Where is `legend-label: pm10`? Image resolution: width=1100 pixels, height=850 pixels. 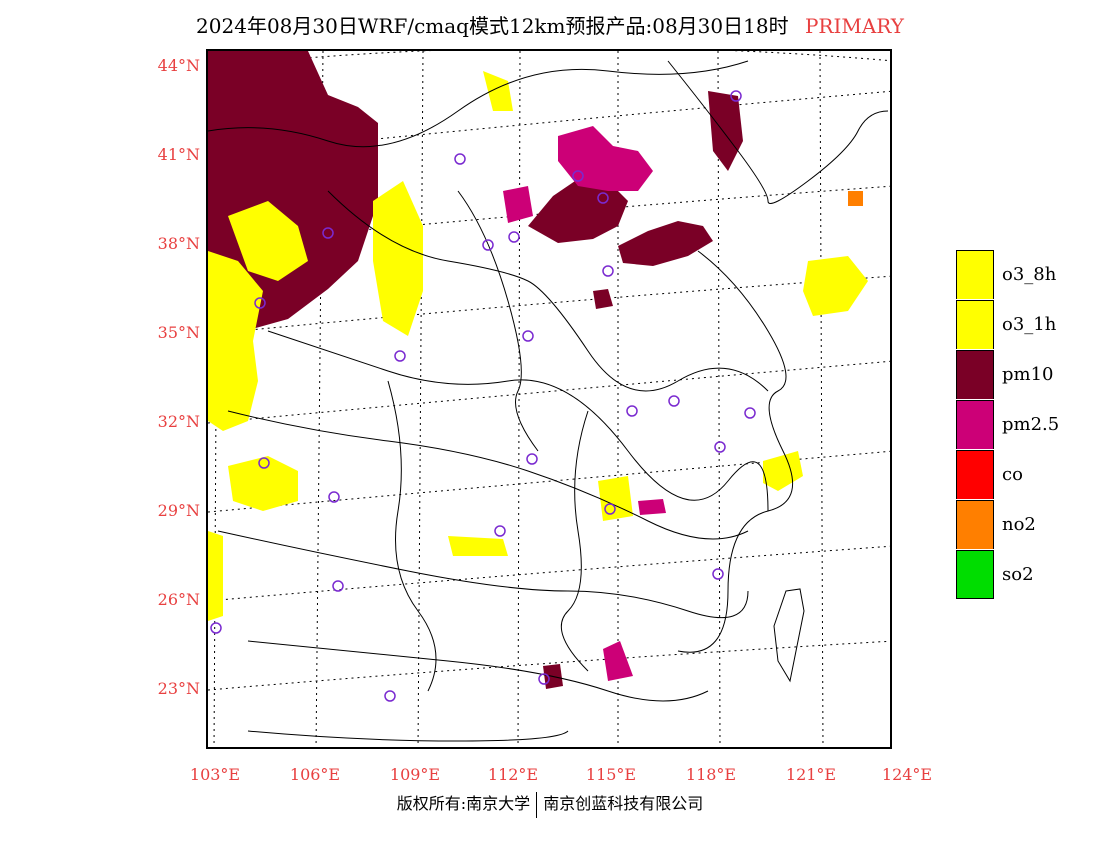
legend-label: pm10 is located at coordinates (1028, 374).